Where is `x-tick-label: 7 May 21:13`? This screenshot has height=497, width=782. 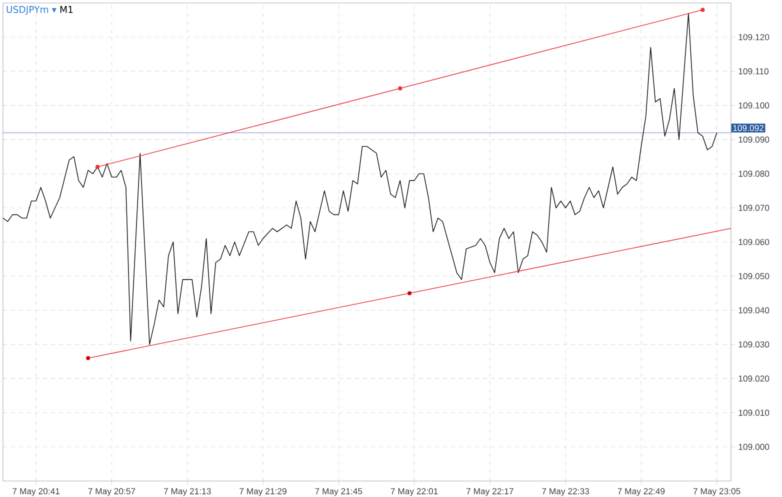
x-tick-label: 7 May 21:13 is located at coordinates (187, 492).